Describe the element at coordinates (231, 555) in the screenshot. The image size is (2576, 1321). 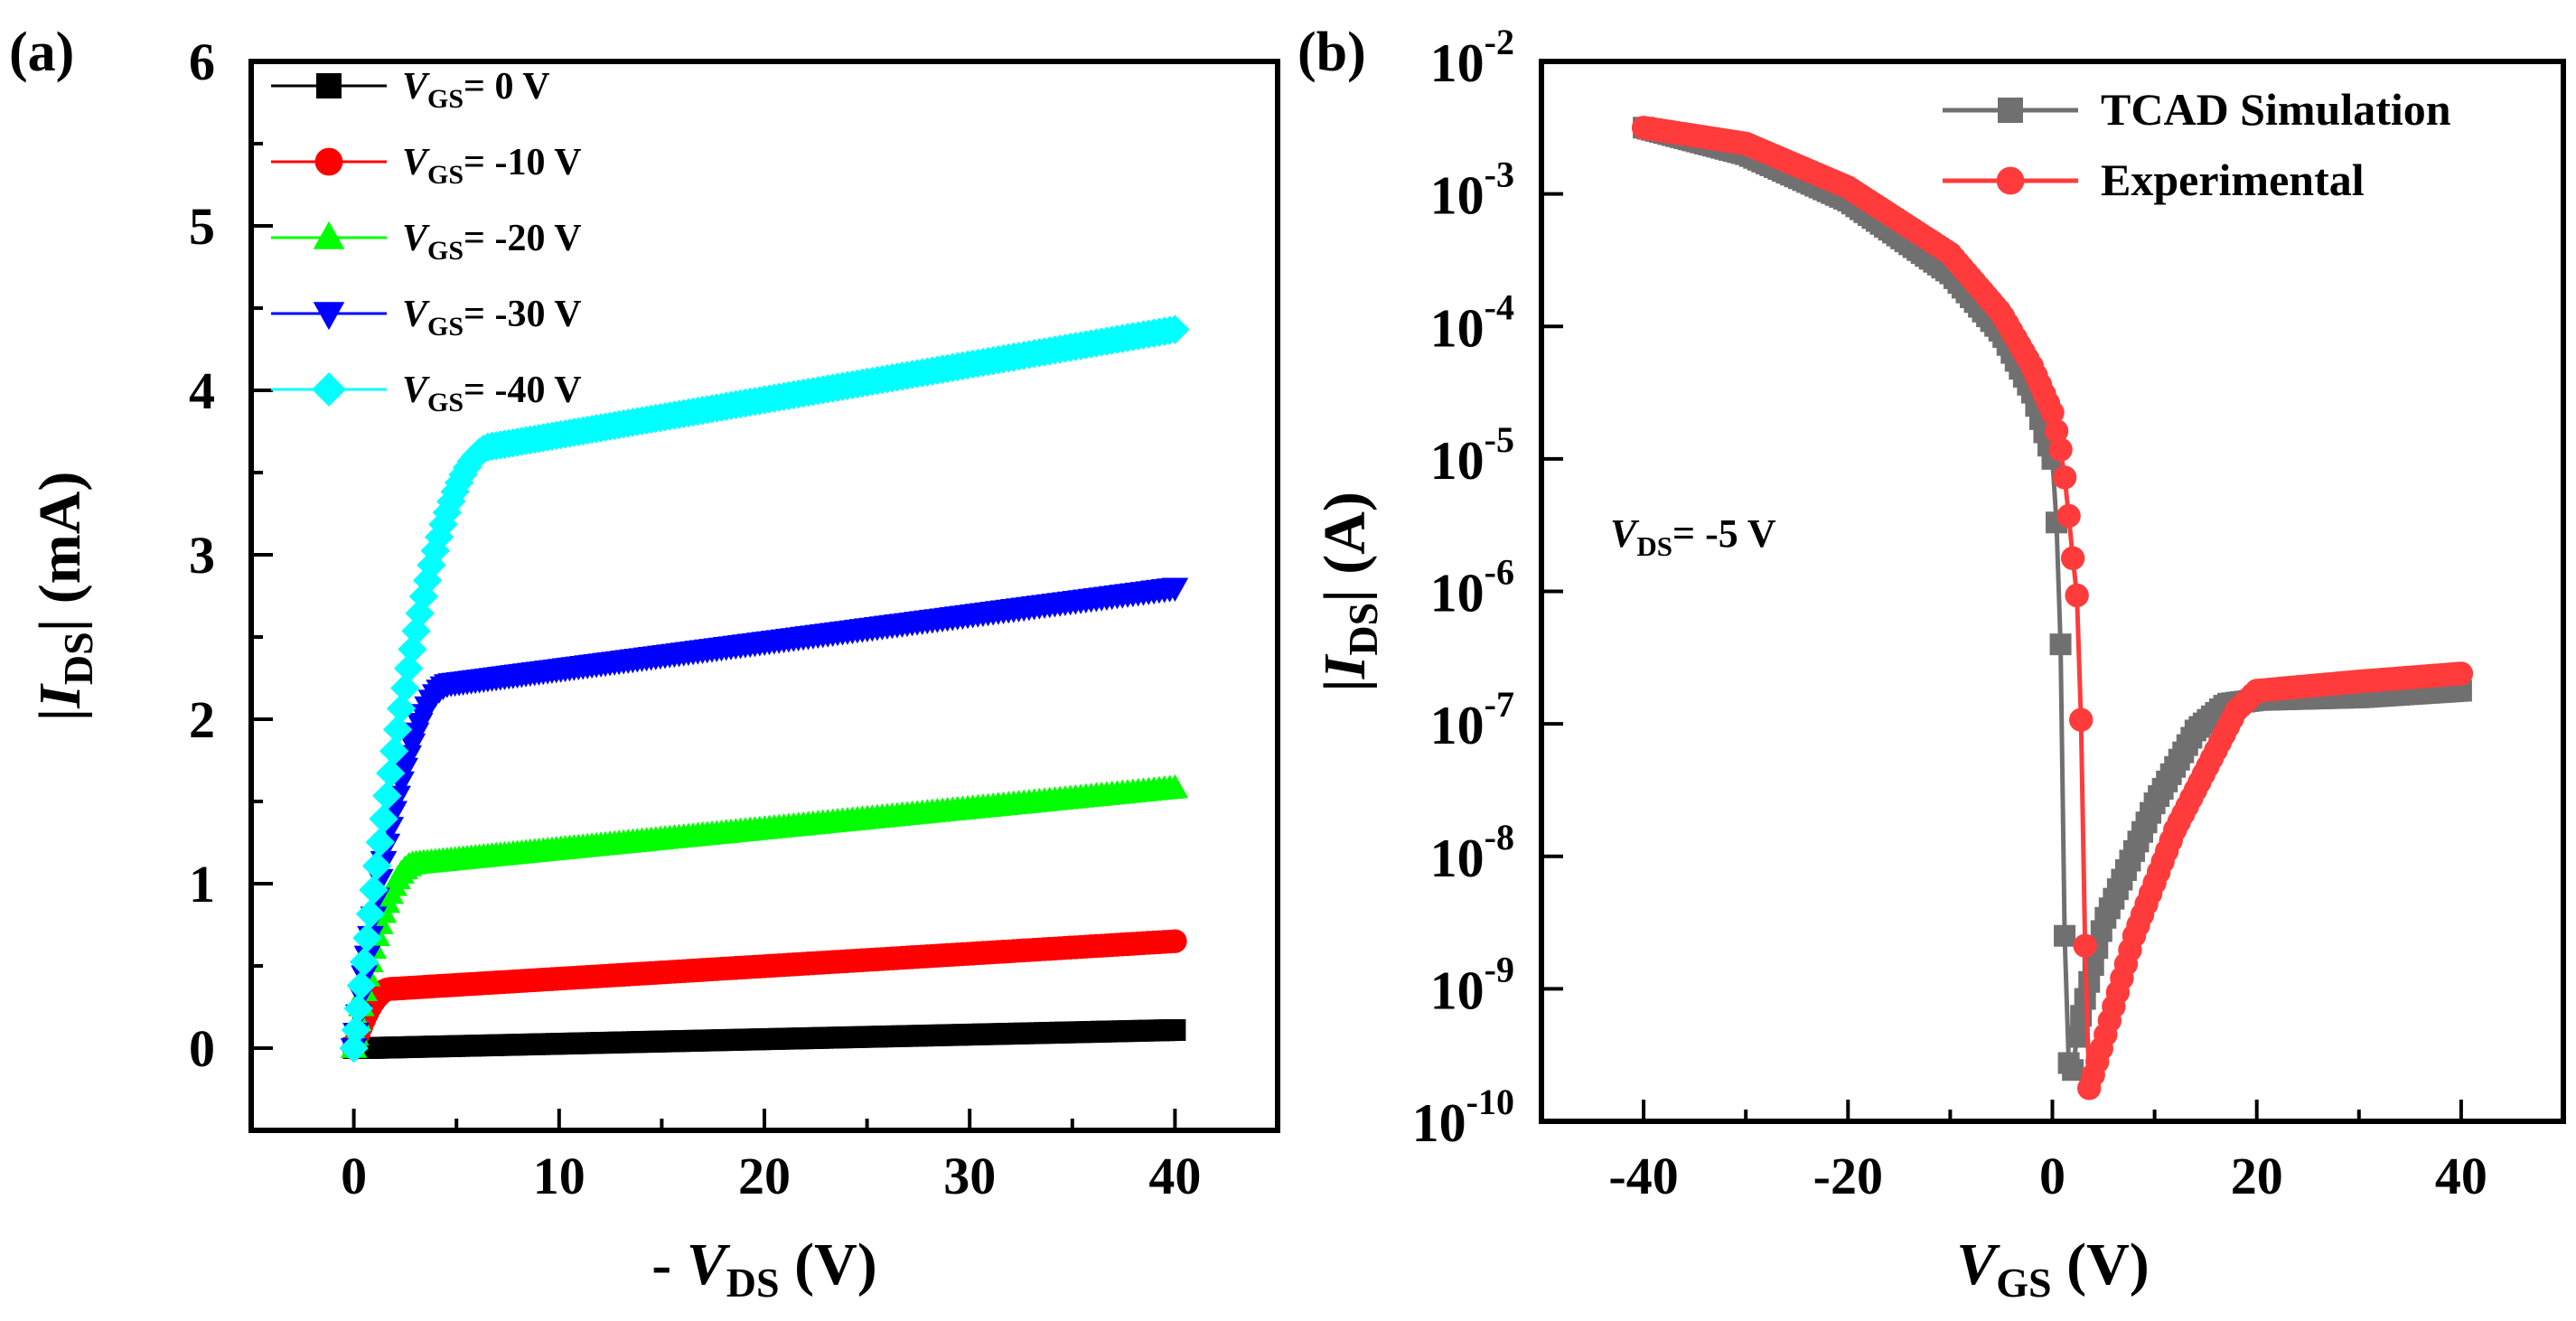
I see `panel-a-y-ticks: 0 1 2 3 4 5 6` at that location.